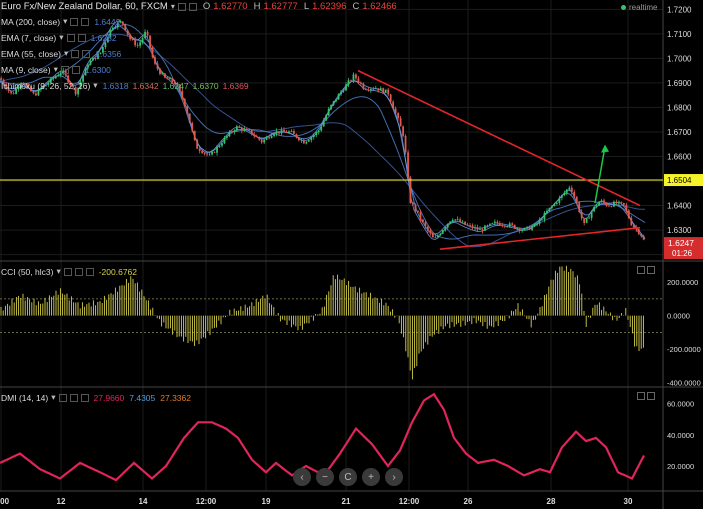 Image resolution: width=703 pixels, height=509 pixels. What do you see at coordinates (371, 477) in the screenshot?
I see `zoom-in-icon: +` at bounding box center [371, 477].